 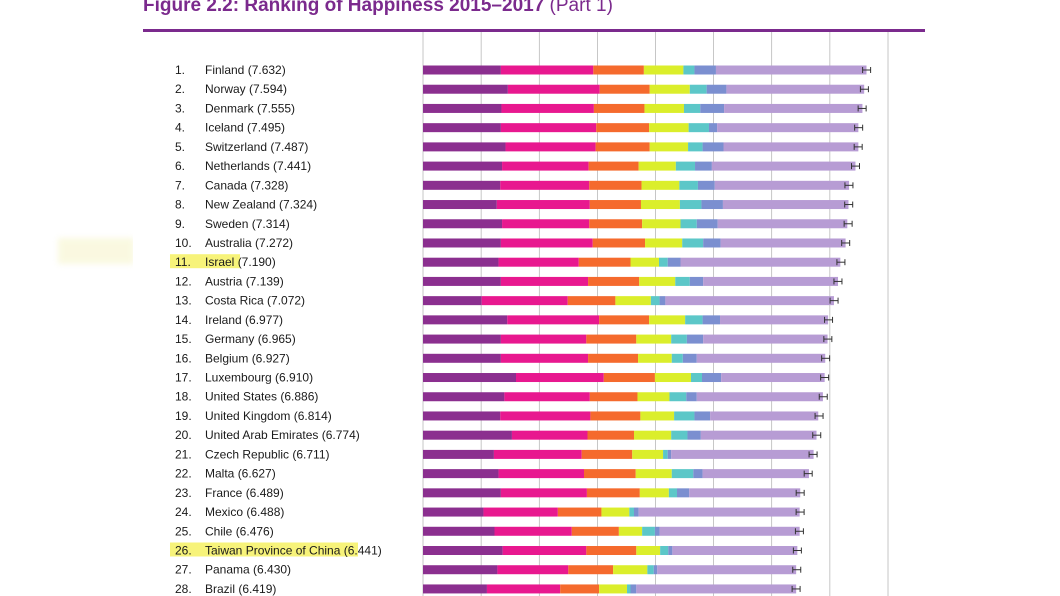 What do you see at coordinates (521, 108) in the screenshot?
I see `chart-row: 3. Denmark (7.555)` at bounding box center [521, 108].